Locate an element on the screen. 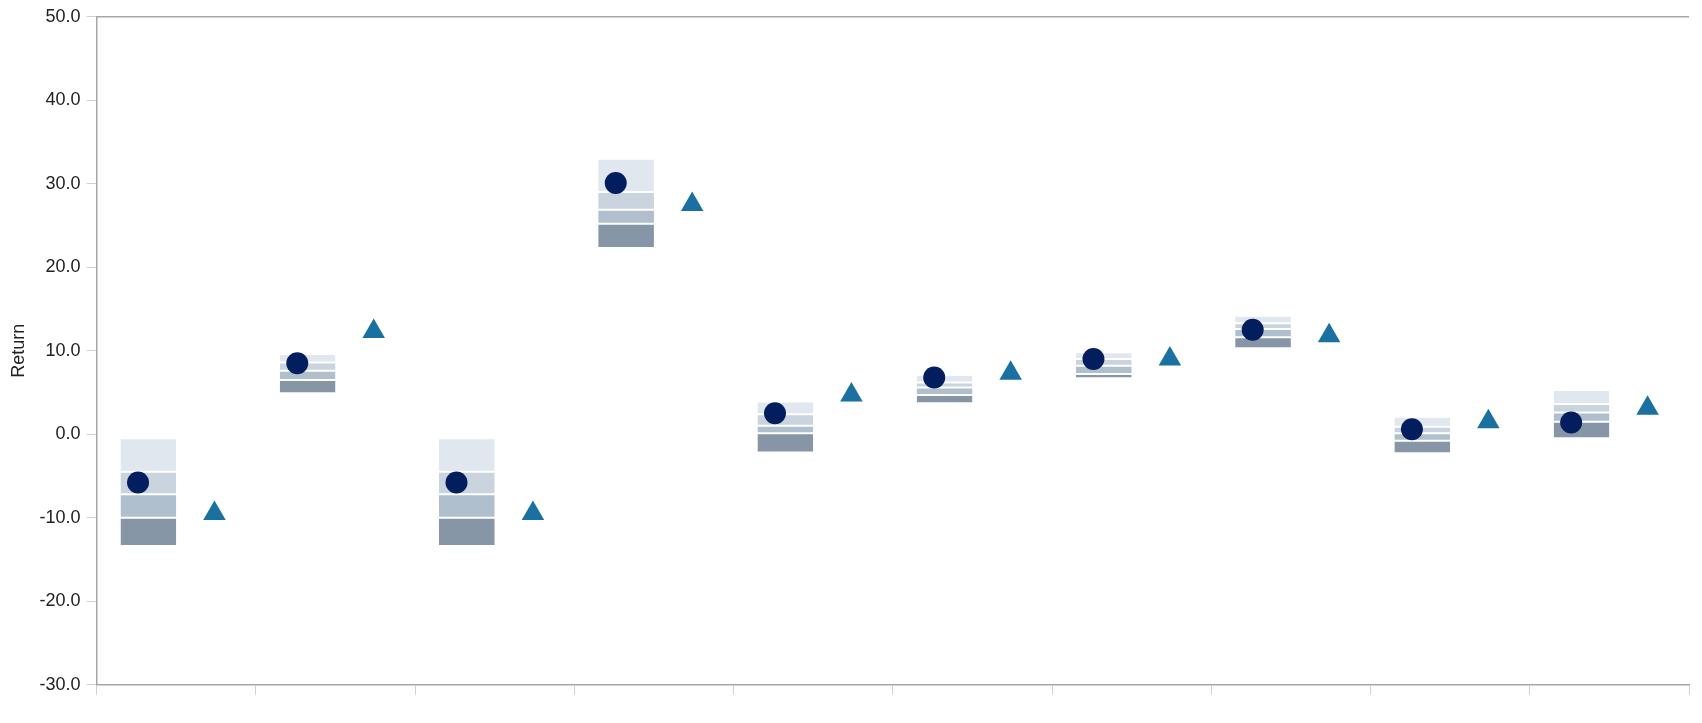 The image size is (1702, 723). y-tick-label: -10.0 is located at coordinates (60, 516).